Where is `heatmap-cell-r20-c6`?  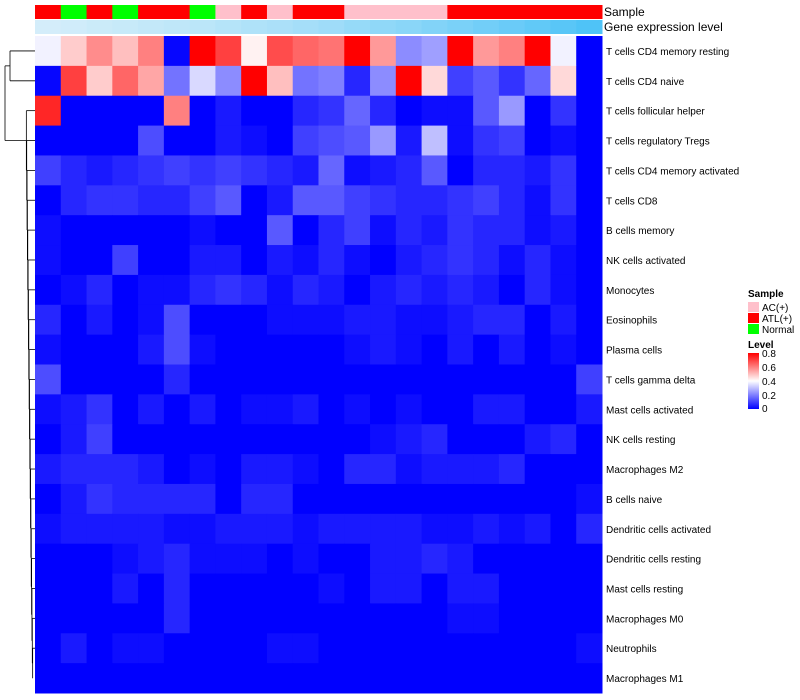
heatmap-cell-r20-c6 is located at coordinates (202, 648).